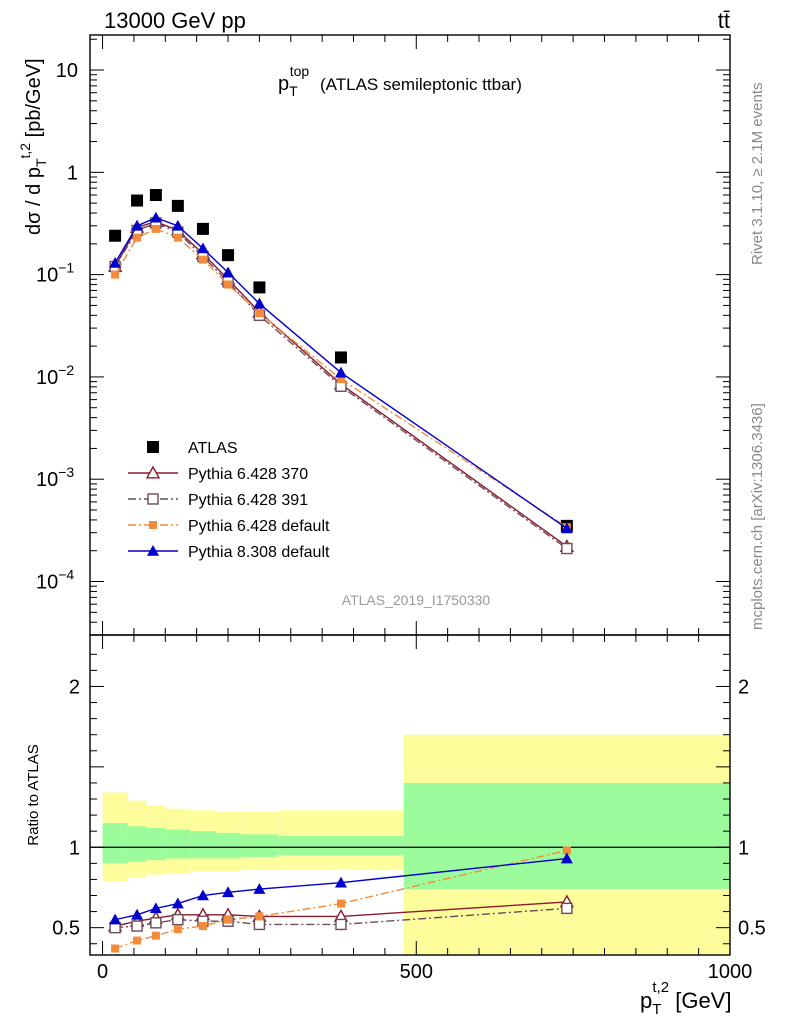 This screenshot has width=786, height=1024. Describe the element at coordinates (55, 580) in the screenshot. I see `main-ytick-label-0: 10⁻⁴` at that location.